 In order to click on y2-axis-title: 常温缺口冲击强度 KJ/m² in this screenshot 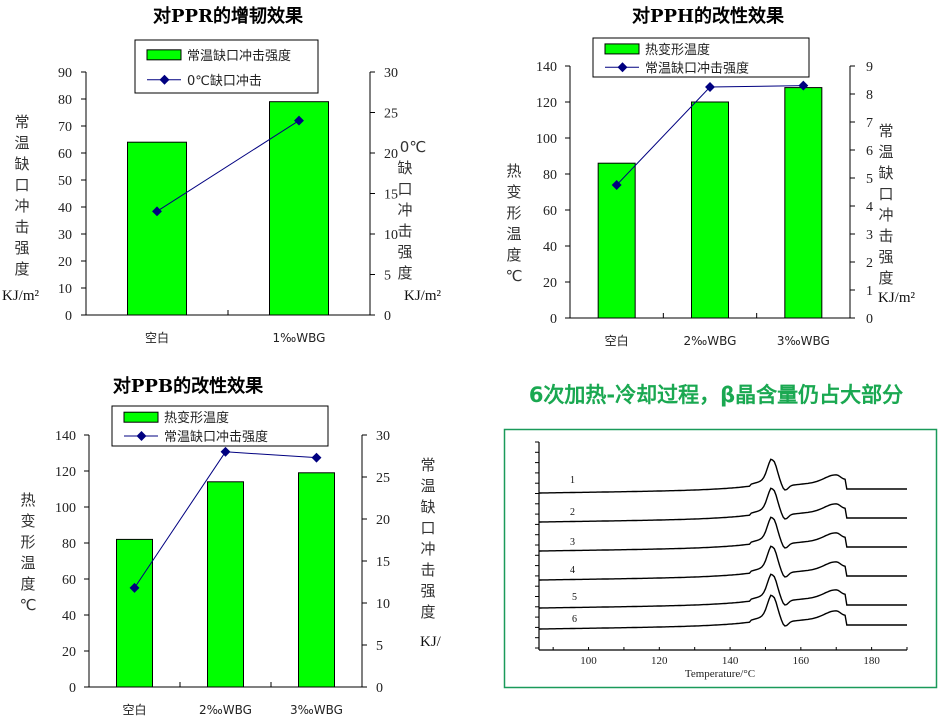, I will do `click(897, 214)`.